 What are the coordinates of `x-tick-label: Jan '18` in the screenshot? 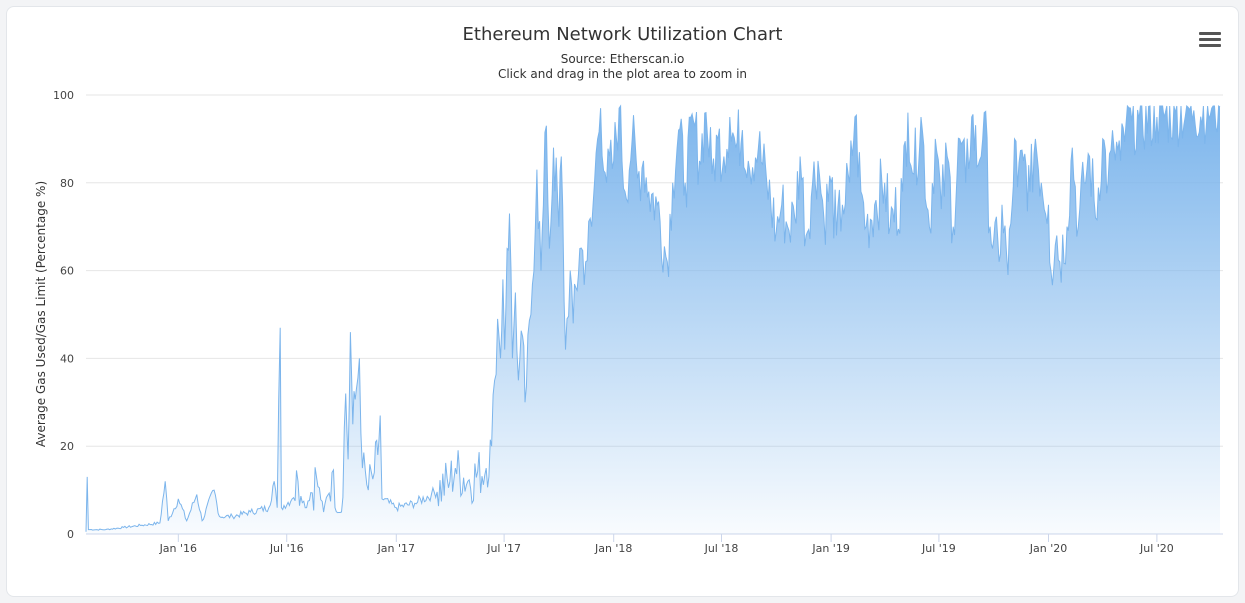 It's located at (613, 548).